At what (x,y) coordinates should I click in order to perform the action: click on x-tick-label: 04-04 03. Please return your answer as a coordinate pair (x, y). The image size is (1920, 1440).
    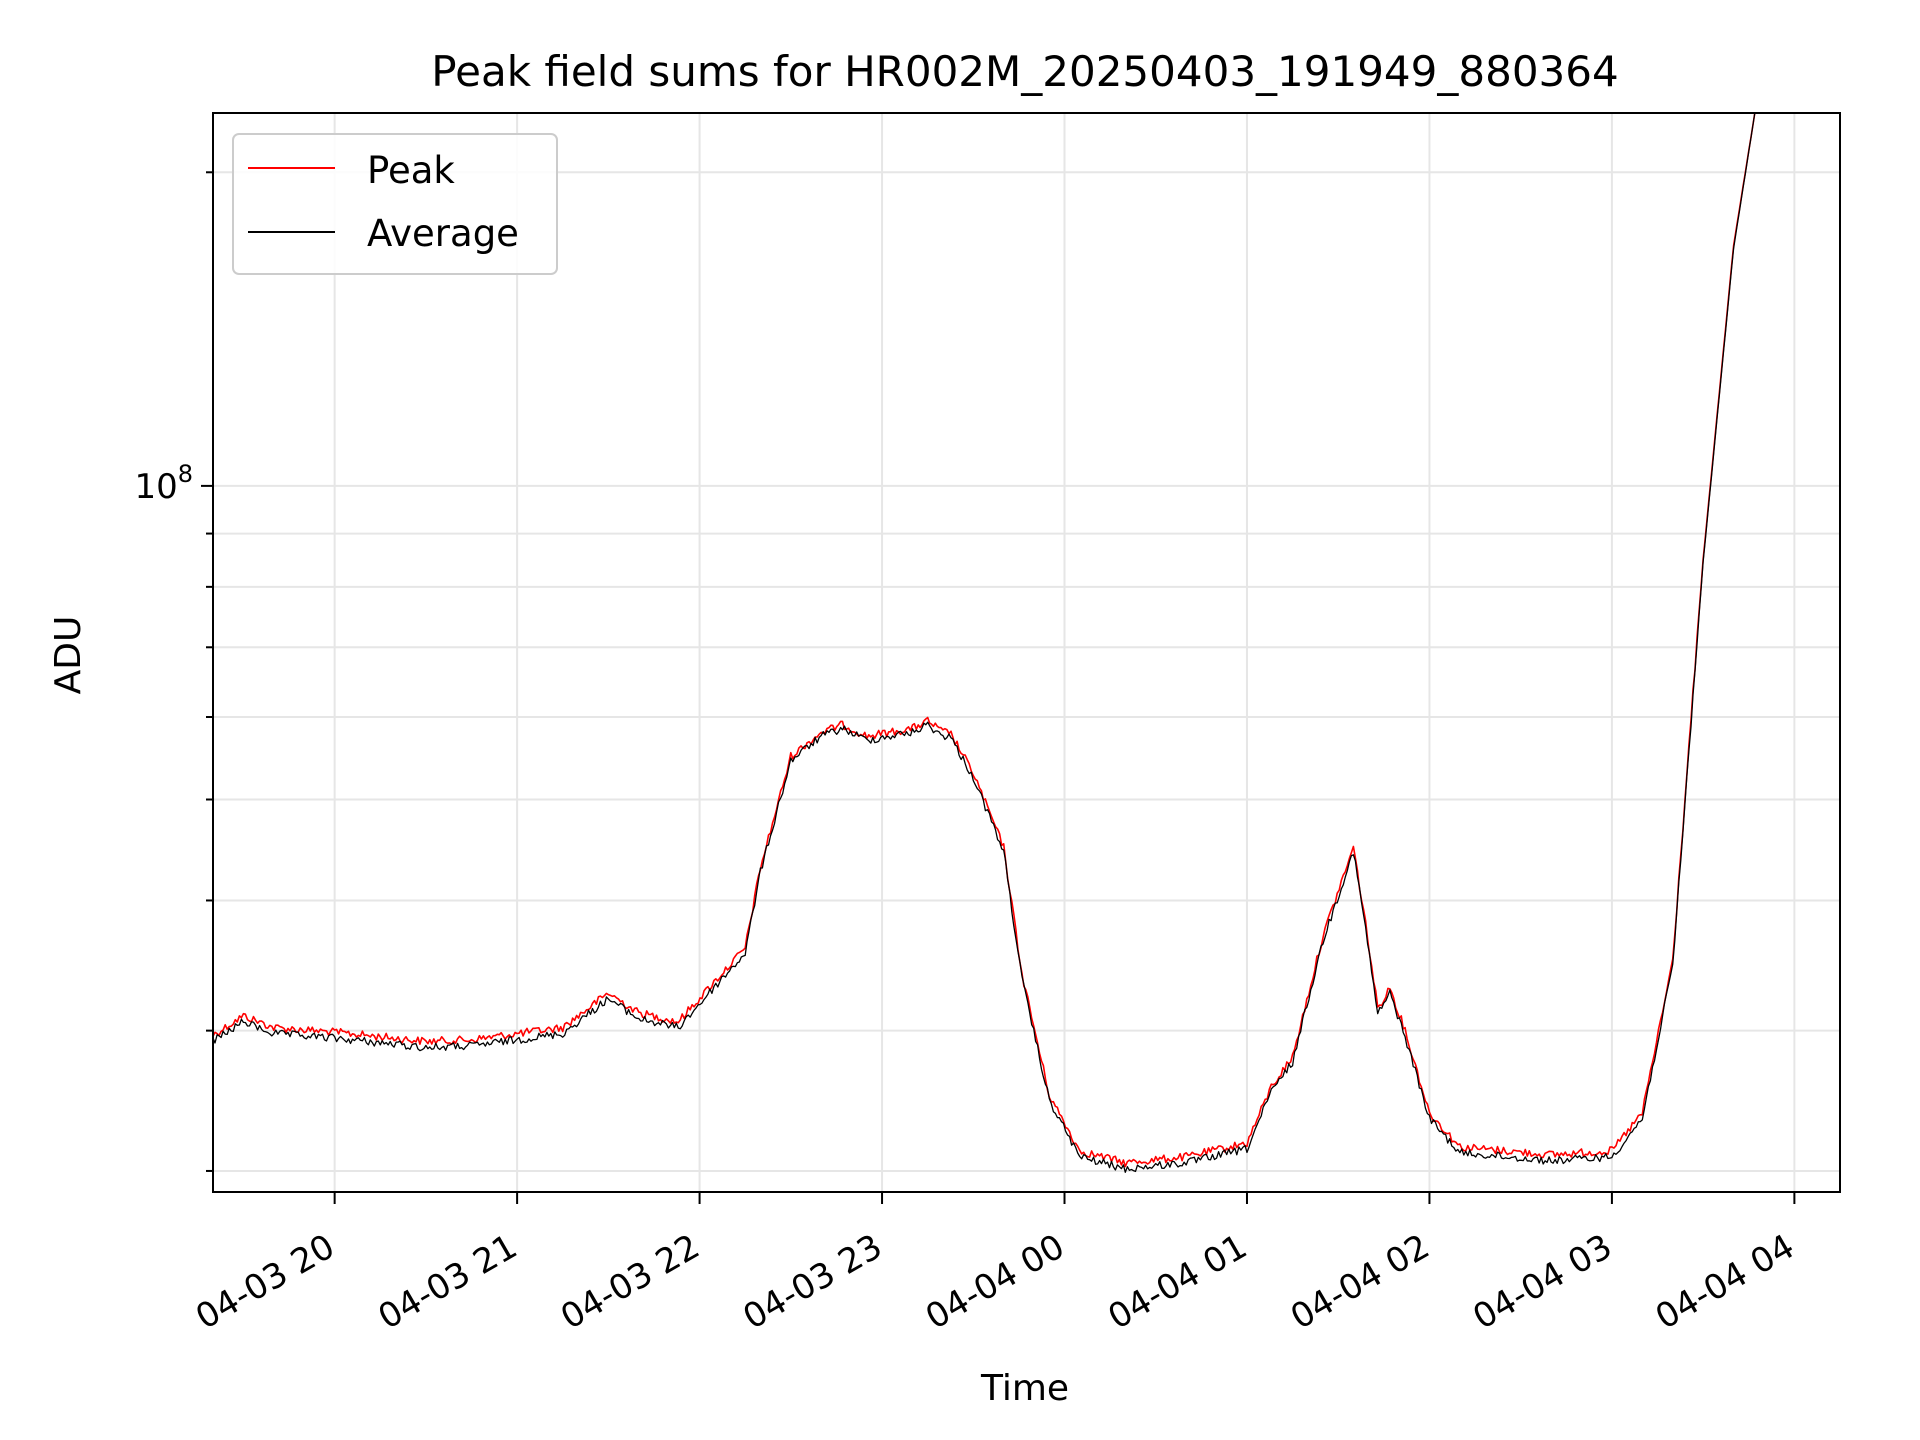
    Looking at the image, I should click on (1542, 1282).